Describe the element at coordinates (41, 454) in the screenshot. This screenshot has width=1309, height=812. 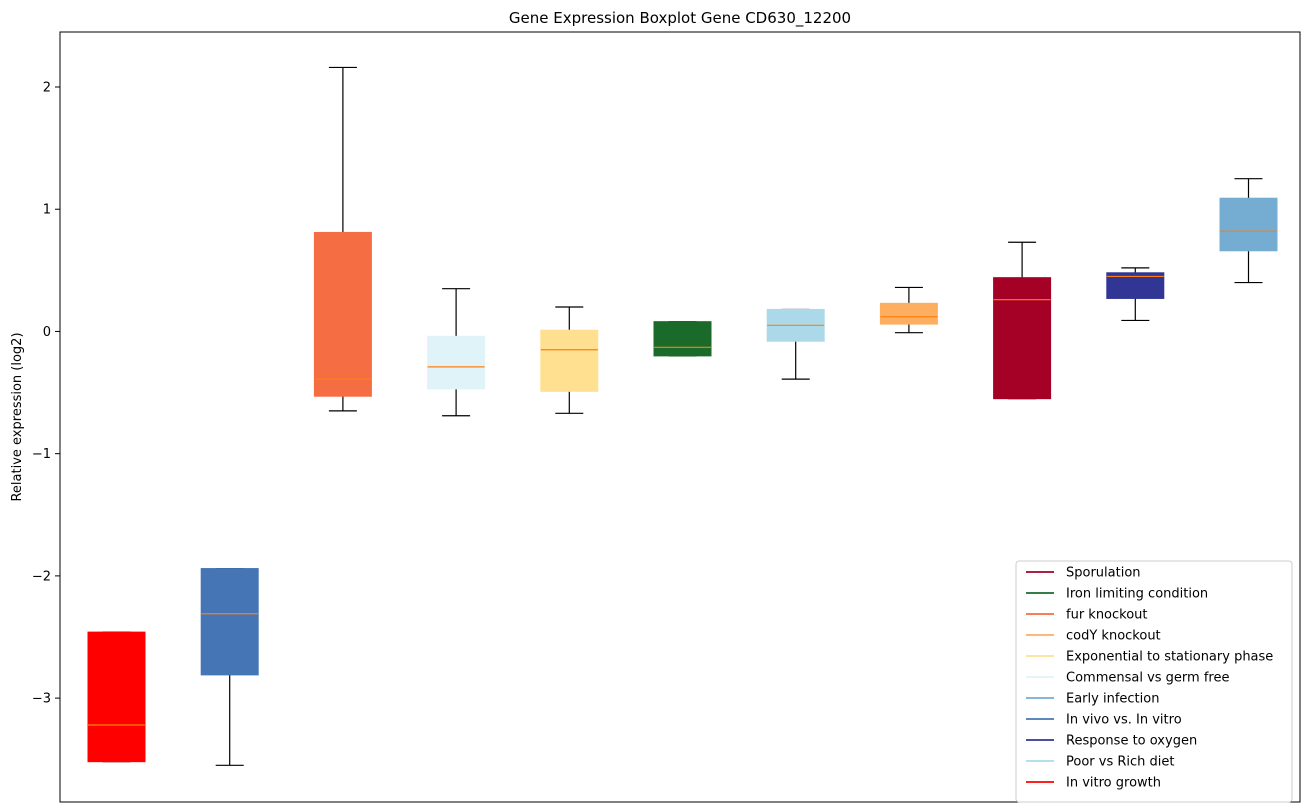
I see `y-tick-label: −1` at that location.